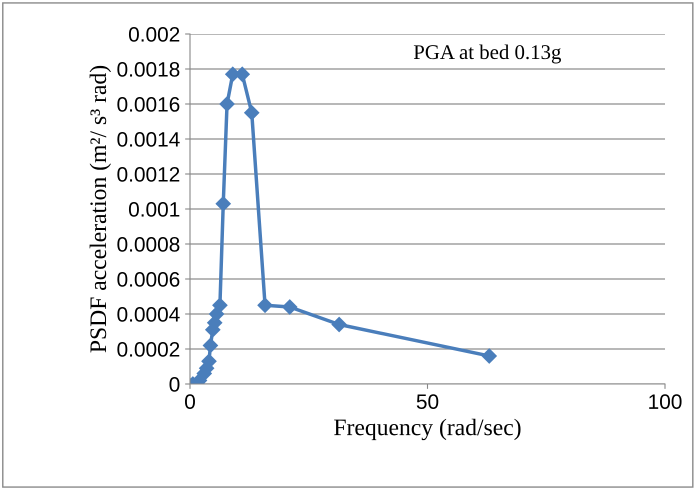 The width and height of the screenshot is (697, 489). Describe the element at coordinates (101, 209) in the screenshot. I see `y-axis-title: PSDF acceleration (m²/ s³ rad)` at that location.